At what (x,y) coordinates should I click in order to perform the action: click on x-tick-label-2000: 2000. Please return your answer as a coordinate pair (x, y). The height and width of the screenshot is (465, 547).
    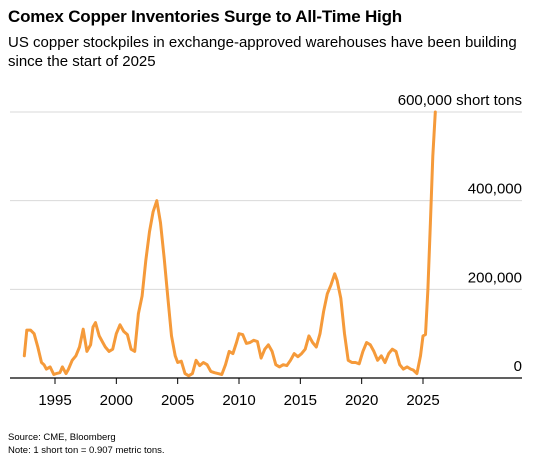
    Looking at the image, I should click on (116, 400).